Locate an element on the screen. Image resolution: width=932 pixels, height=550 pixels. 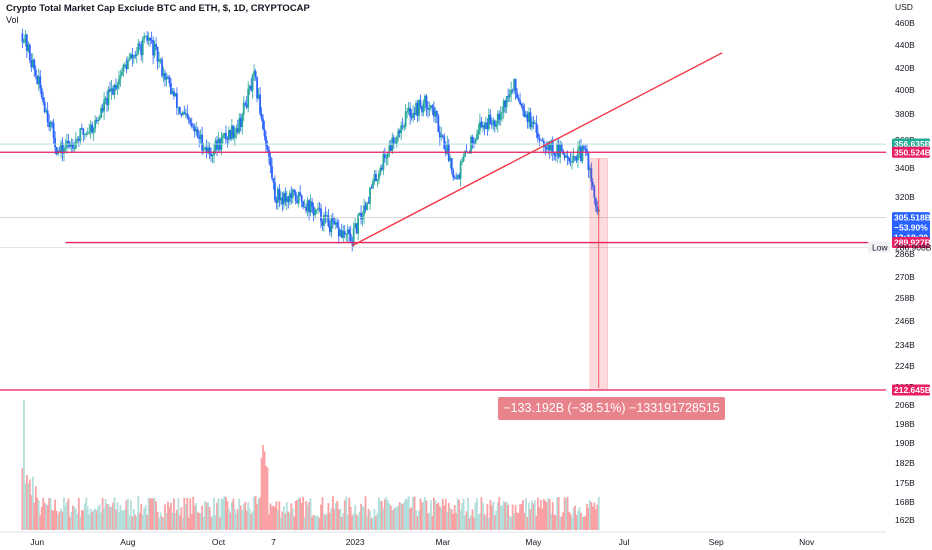
y-tick-label: 400B is located at coordinates (905, 90).